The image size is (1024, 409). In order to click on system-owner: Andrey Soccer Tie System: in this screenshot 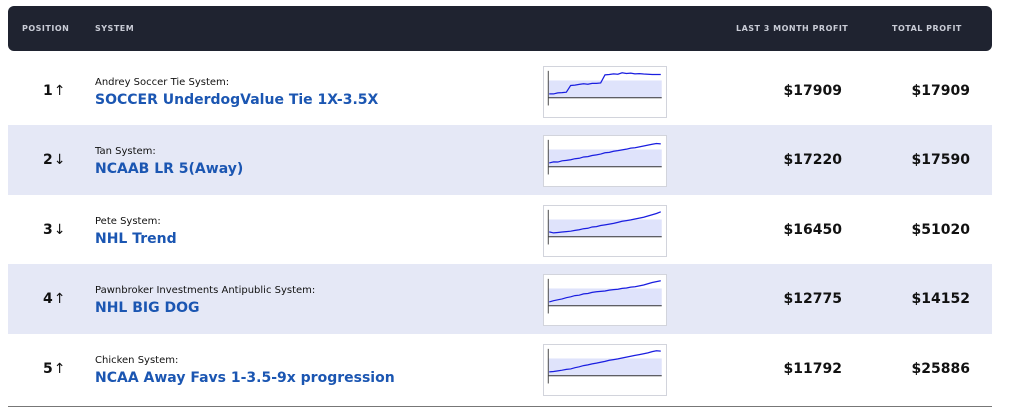, I will do `click(162, 82)`.